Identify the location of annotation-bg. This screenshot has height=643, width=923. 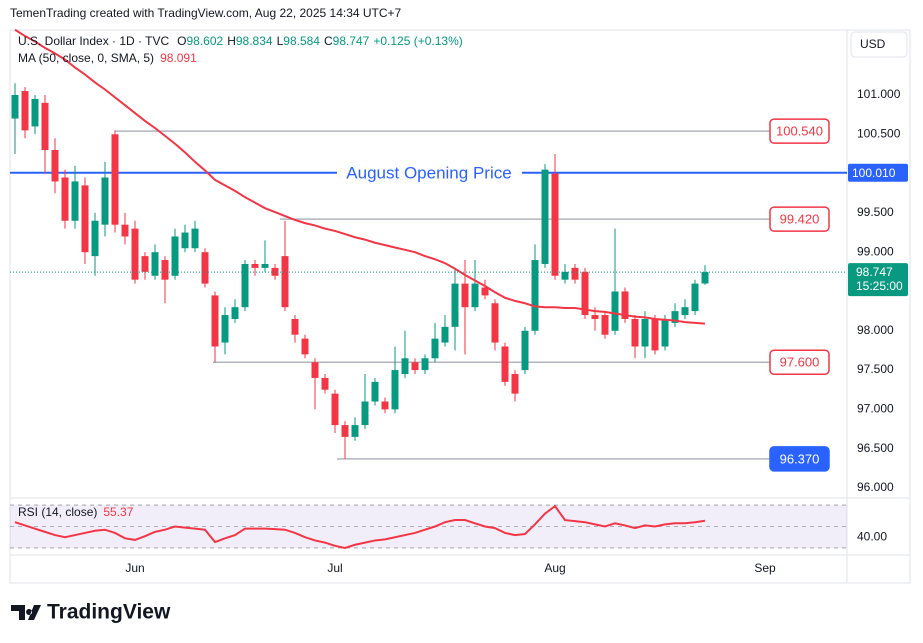
(429, 172).